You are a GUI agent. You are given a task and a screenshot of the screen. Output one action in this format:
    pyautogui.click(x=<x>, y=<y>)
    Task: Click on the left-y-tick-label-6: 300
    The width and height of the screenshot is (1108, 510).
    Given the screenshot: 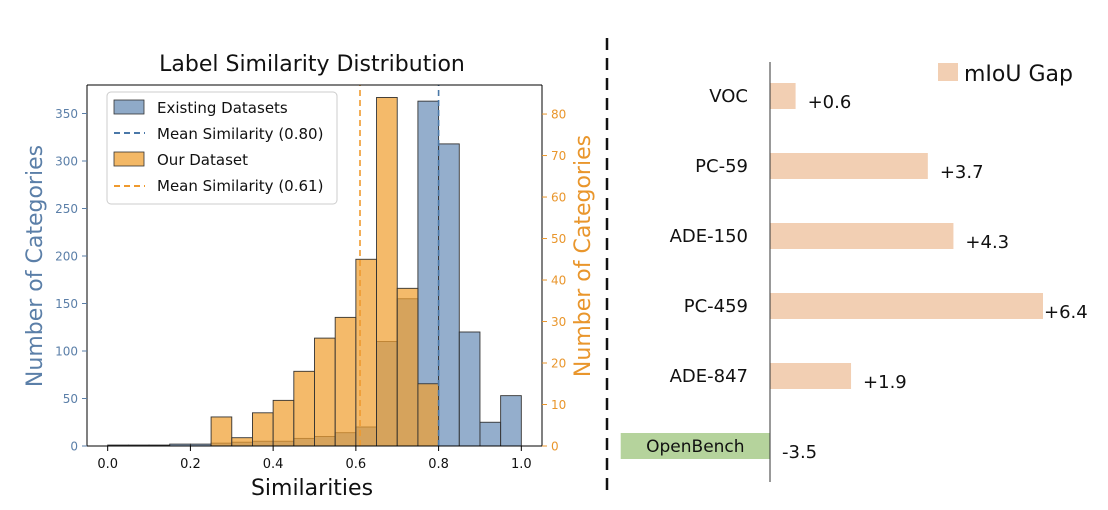 What is the action you would take?
    pyautogui.click(x=66, y=162)
    